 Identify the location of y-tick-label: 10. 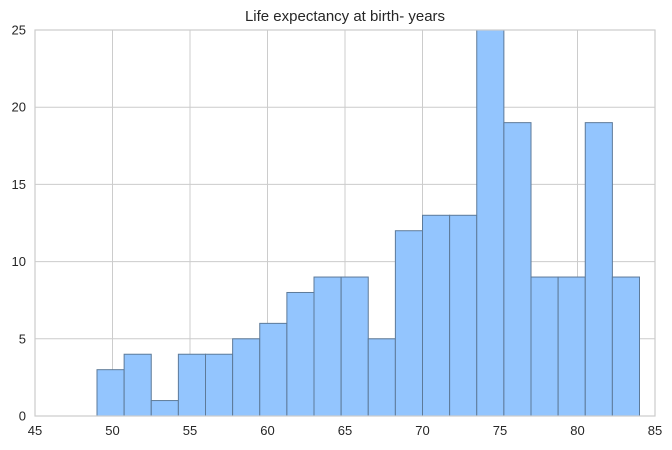
(19, 261).